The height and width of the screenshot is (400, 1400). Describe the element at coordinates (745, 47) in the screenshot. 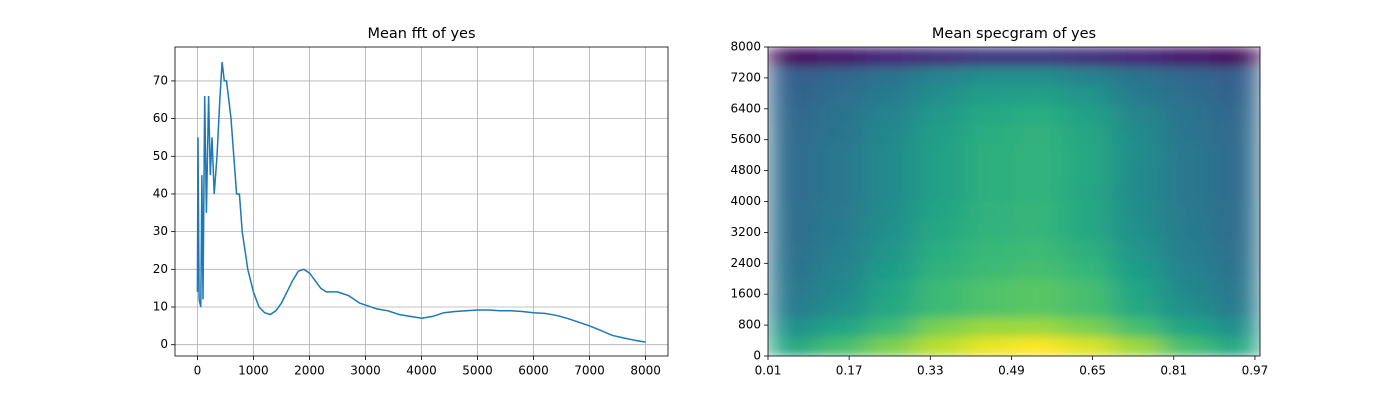

I see `y-tick-label: 8000` at that location.